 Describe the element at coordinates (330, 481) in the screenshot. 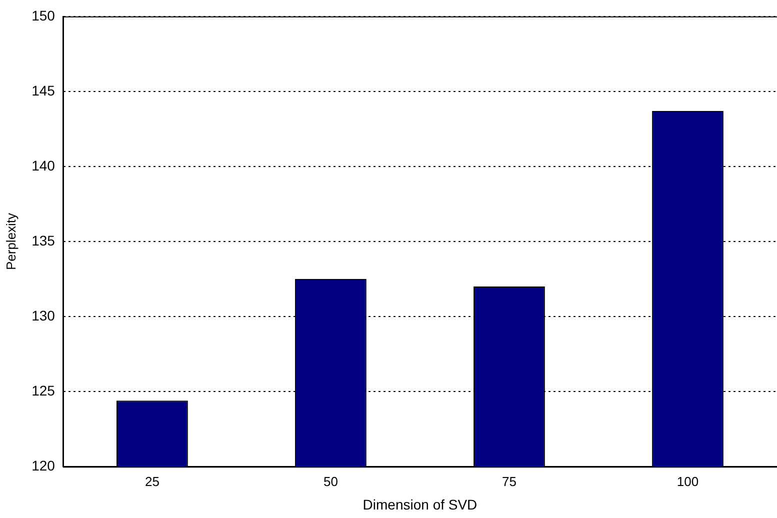

I see `x-tick-label: 50` at that location.